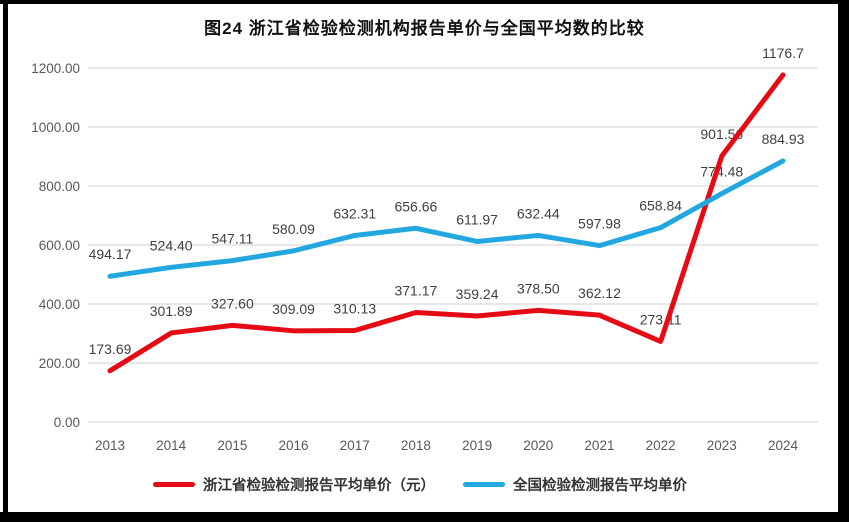 The width and height of the screenshot is (849, 522). Describe the element at coordinates (110, 254) in the screenshot. I see `data-label-series-1: 494.17` at that location.